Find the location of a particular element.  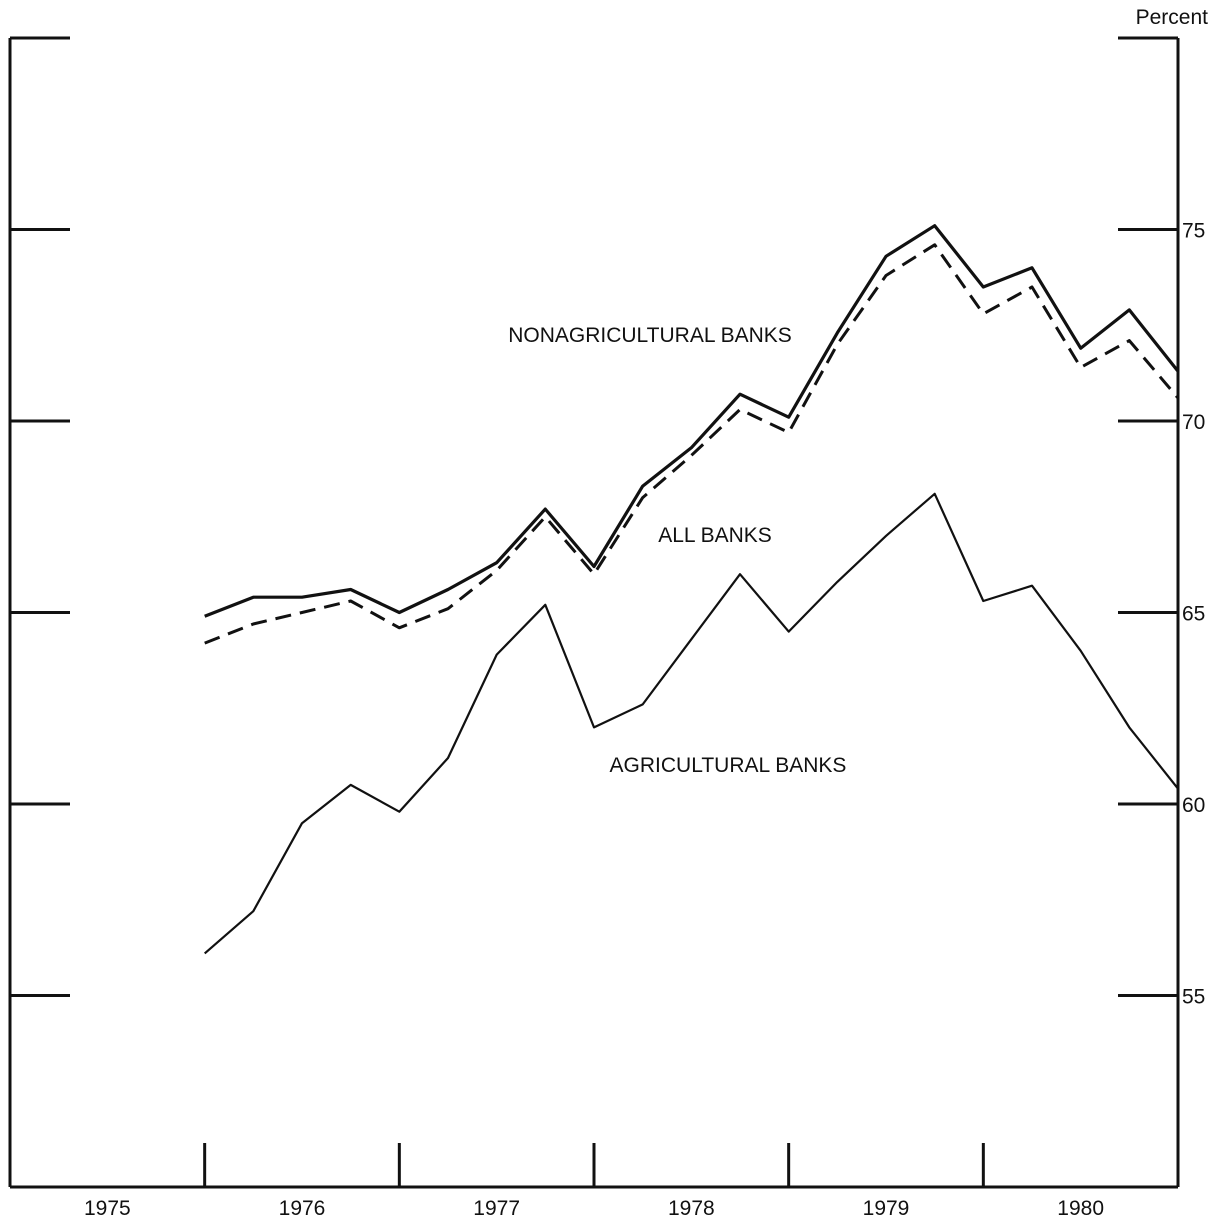

y-tick-label: 65 is located at coordinates (1193, 614).